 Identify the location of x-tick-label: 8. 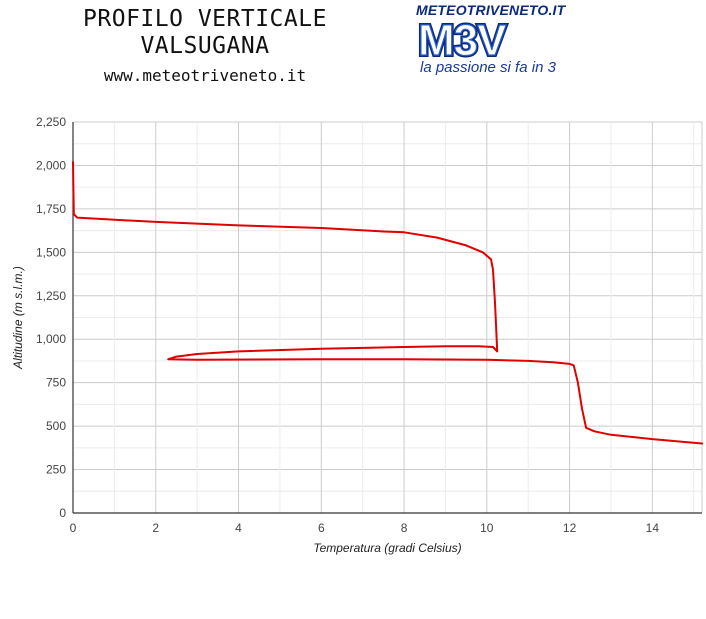
(404, 528).